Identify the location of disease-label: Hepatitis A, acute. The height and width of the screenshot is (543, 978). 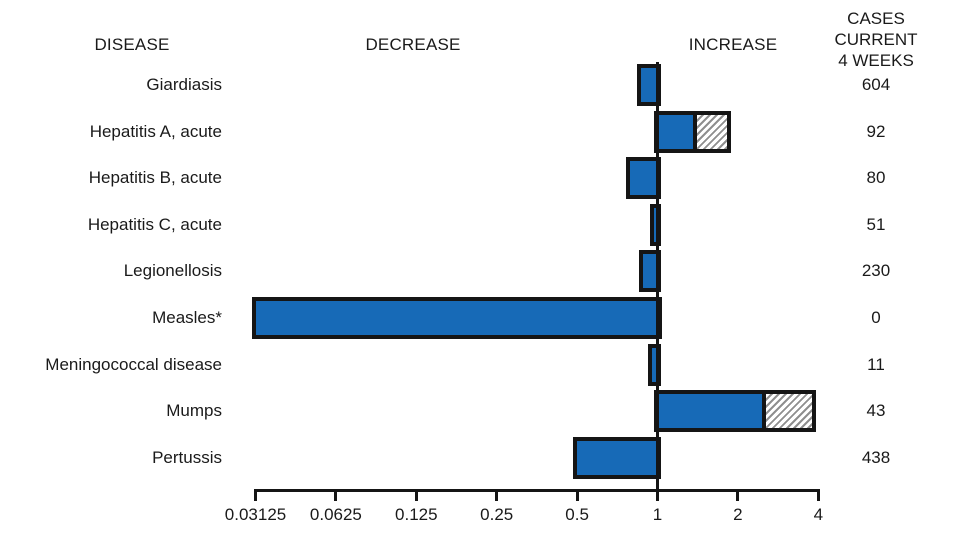
(155, 131).